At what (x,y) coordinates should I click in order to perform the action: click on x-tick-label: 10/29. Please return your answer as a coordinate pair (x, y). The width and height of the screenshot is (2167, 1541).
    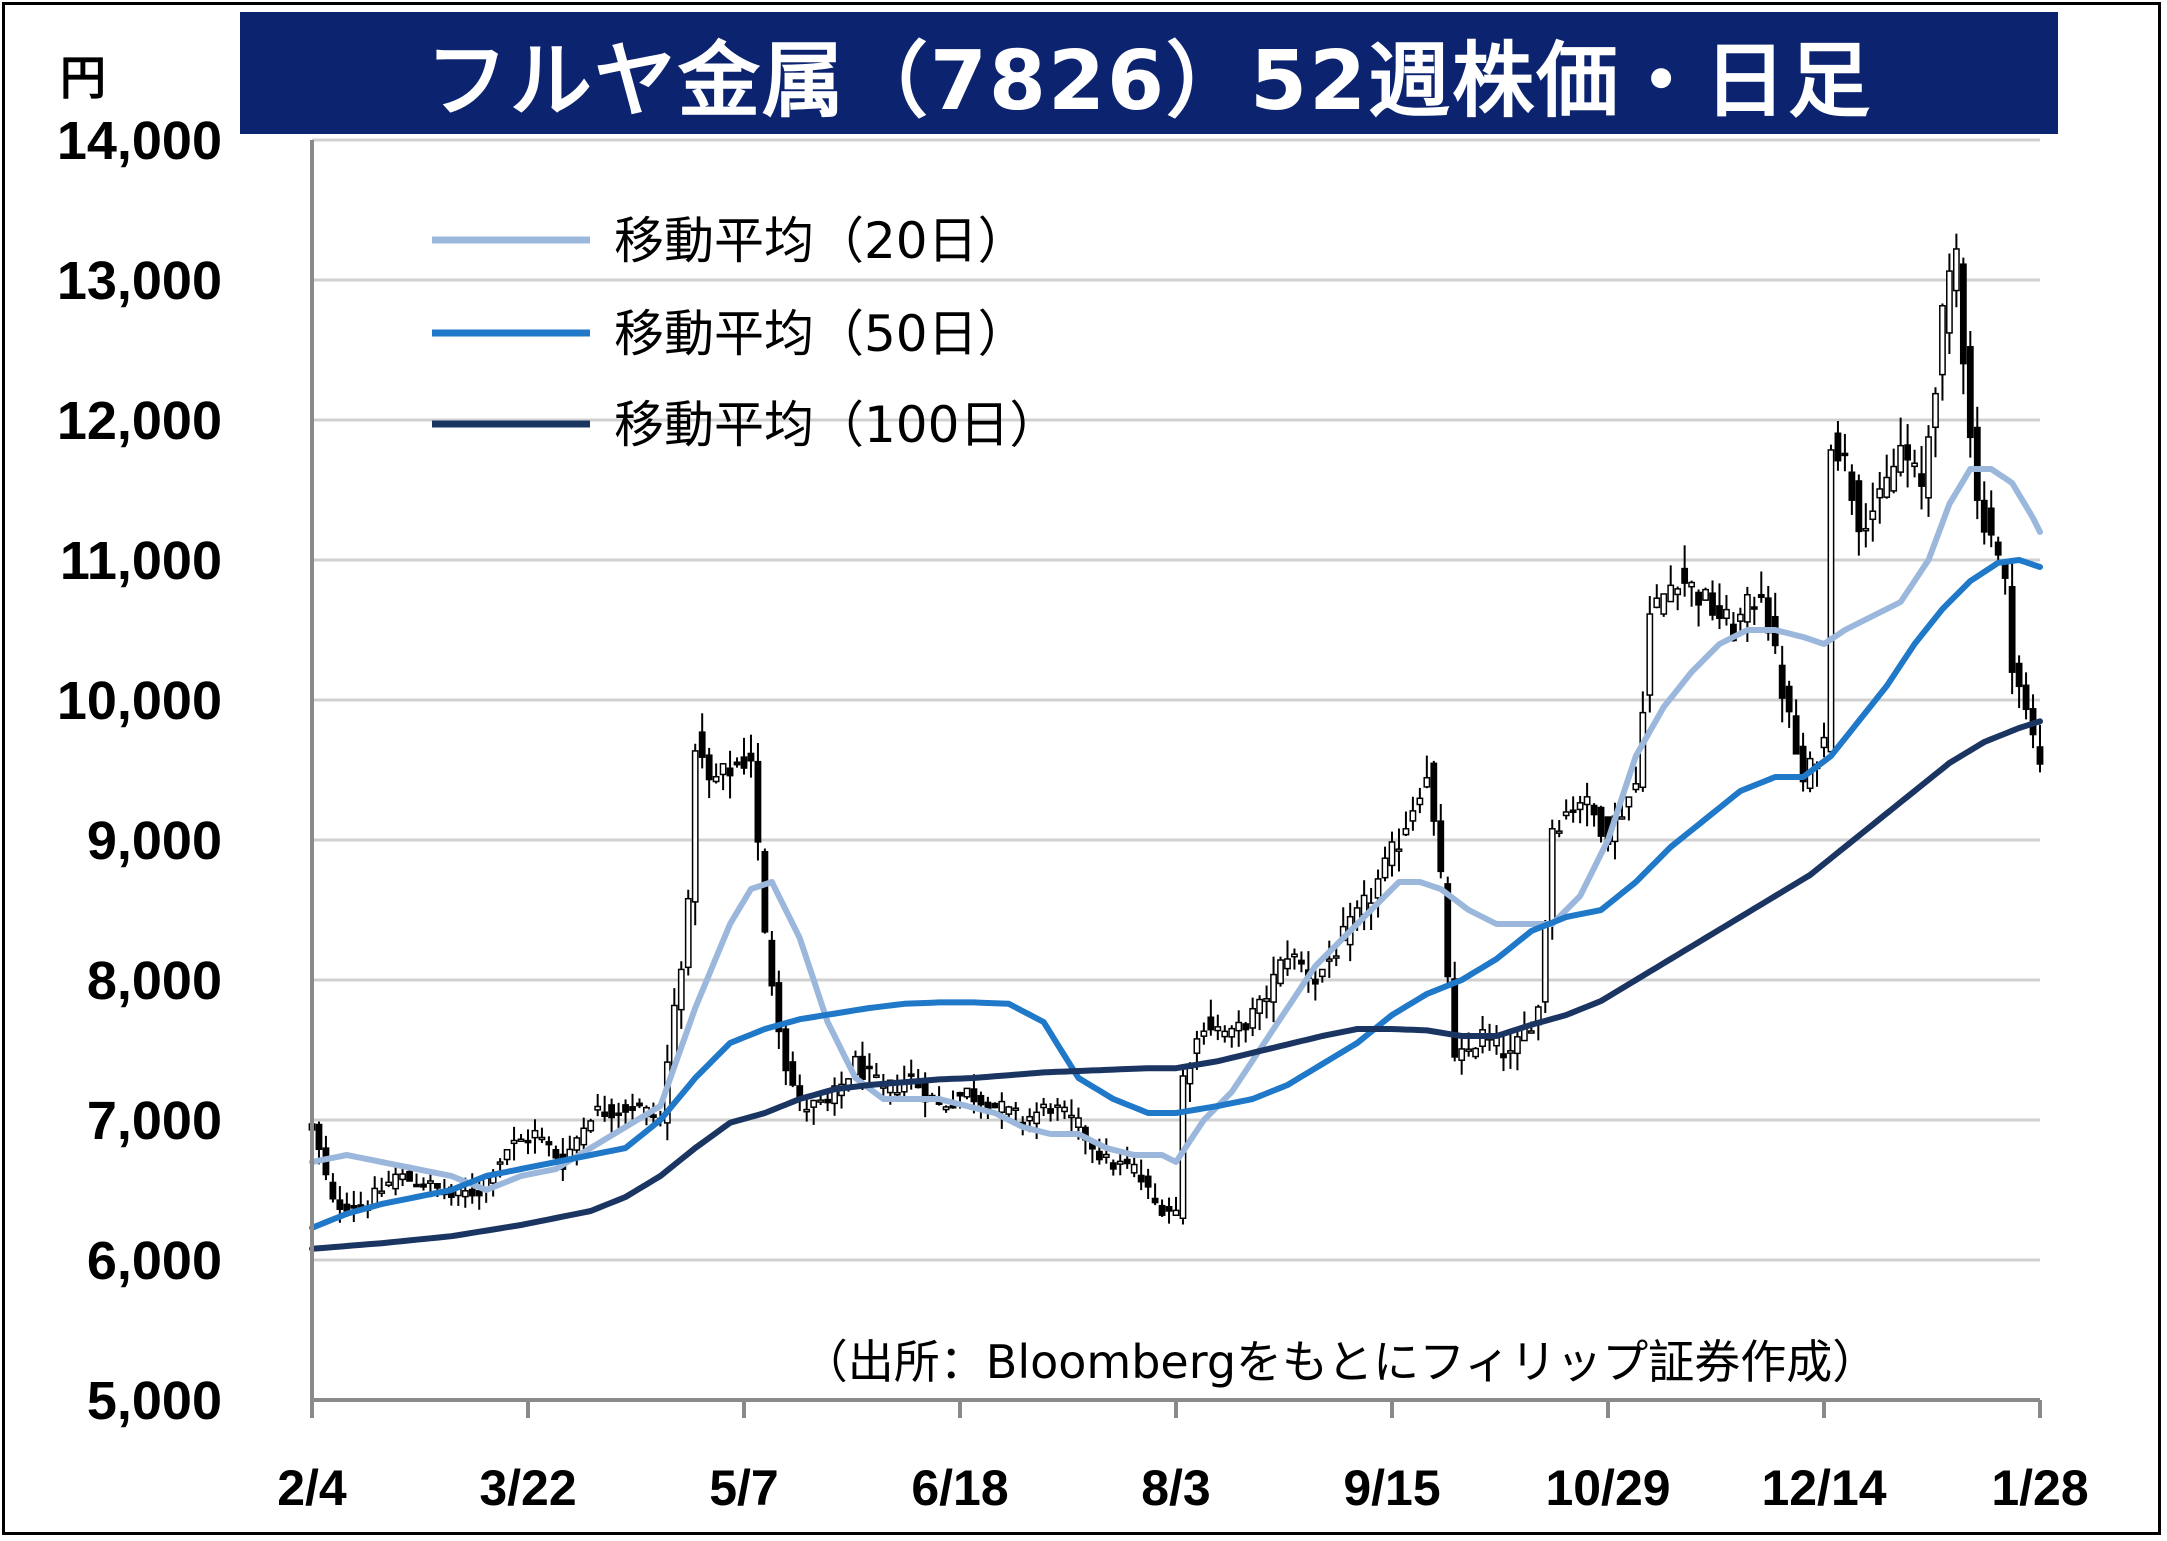
    Looking at the image, I should click on (1607, 1488).